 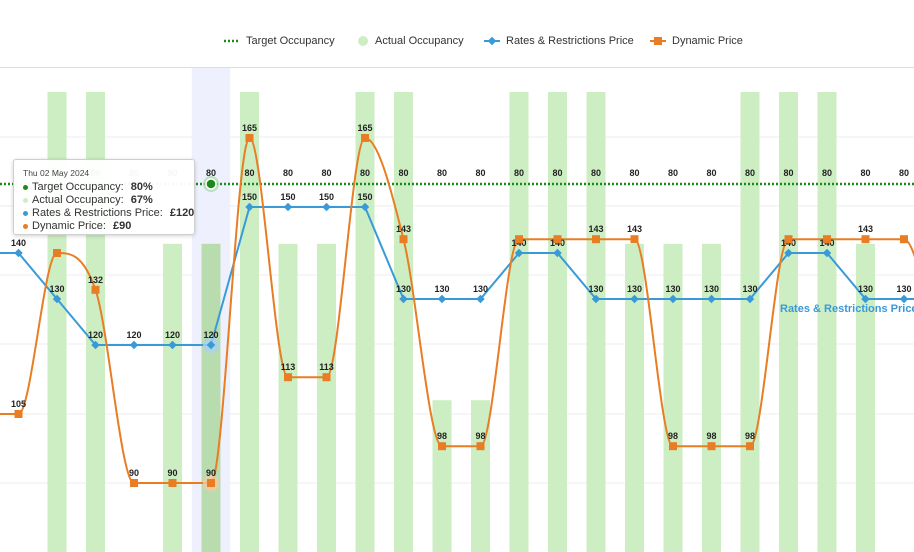 What do you see at coordinates (25, 226) in the screenshot?
I see `tooltip-dynamic-dot-icon` at bounding box center [25, 226].